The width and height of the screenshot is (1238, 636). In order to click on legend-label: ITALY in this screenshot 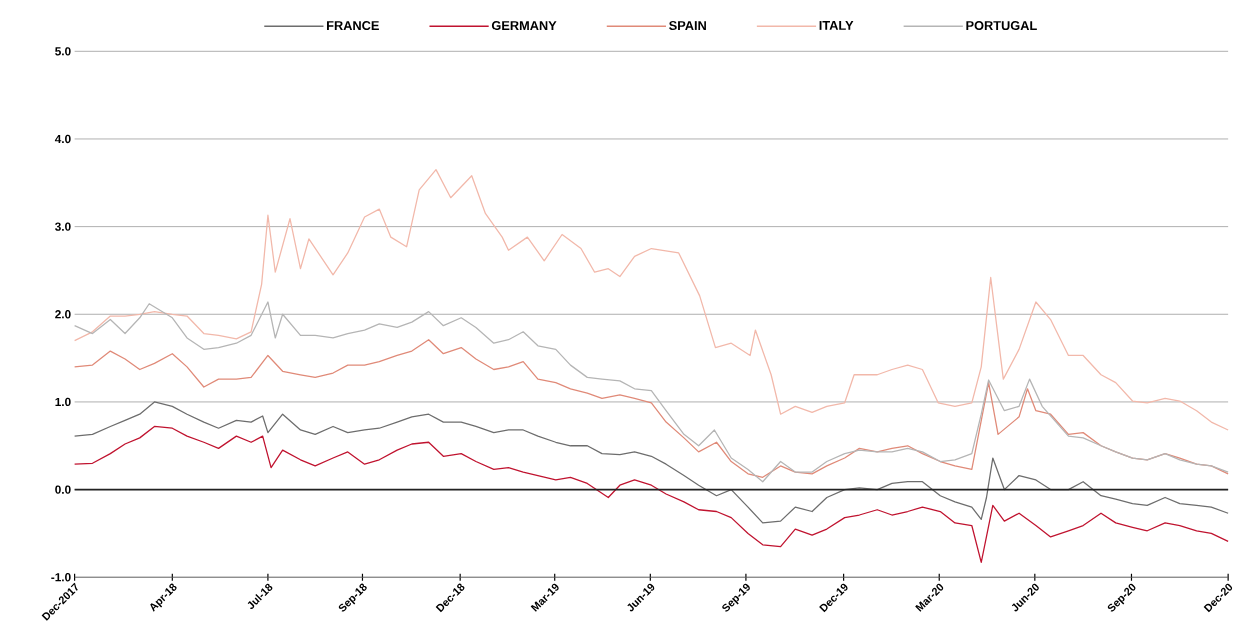, I will do `click(836, 25)`.